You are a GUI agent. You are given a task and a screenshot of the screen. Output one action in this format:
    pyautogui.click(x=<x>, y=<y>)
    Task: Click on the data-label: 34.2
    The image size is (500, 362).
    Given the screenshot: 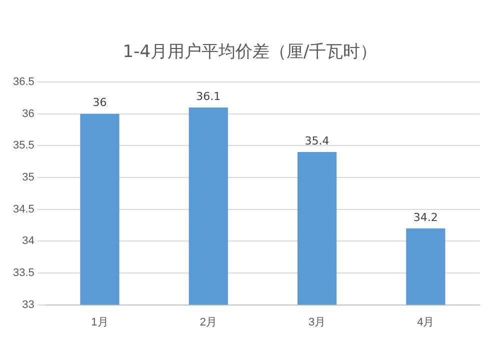 What is the action you would take?
    pyautogui.click(x=425, y=217)
    